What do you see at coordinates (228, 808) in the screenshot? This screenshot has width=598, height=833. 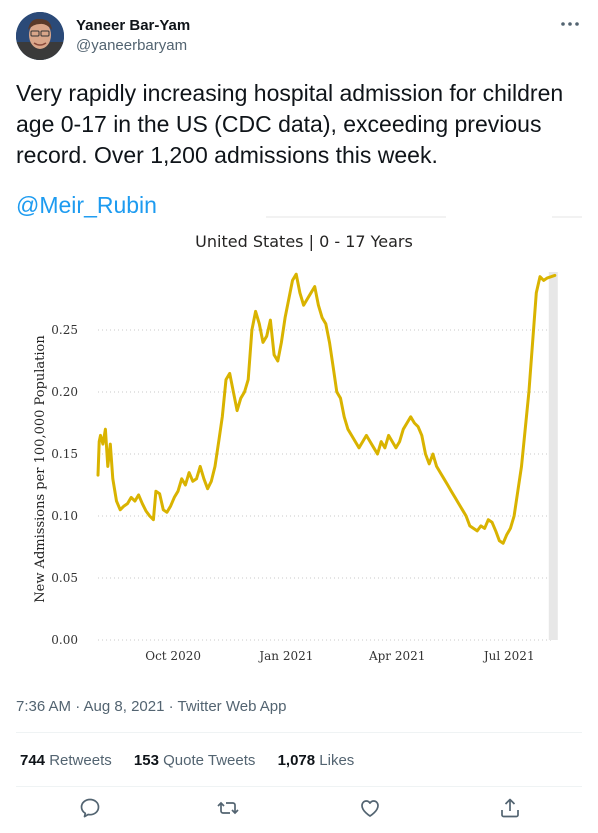 I see `retweet-icon` at bounding box center [228, 808].